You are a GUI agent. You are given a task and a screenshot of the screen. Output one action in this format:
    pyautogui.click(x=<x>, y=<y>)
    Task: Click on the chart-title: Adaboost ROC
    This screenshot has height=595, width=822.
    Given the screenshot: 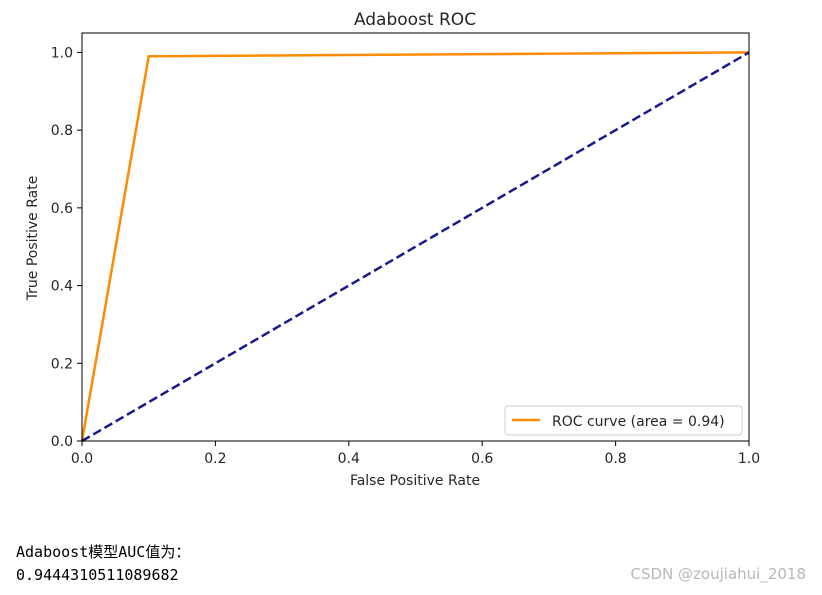 What is the action you would take?
    pyautogui.click(x=415, y=20)
    